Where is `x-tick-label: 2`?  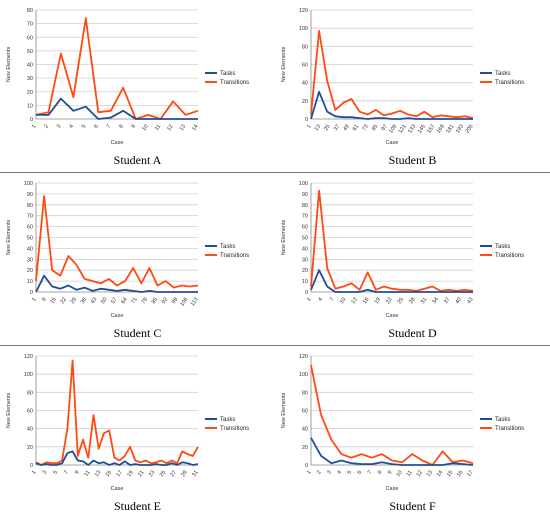
x-tick-label: 2 is located at coordinates (319, 473).